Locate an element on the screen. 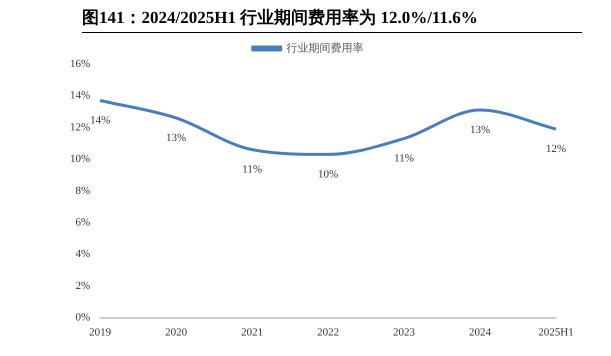 Image resolution: width=611 pixels, height=356 pixels. data-label: 14% is located at coordinates (100, 120).